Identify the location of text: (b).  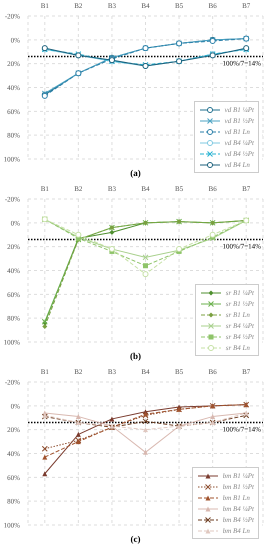
(135, 356).